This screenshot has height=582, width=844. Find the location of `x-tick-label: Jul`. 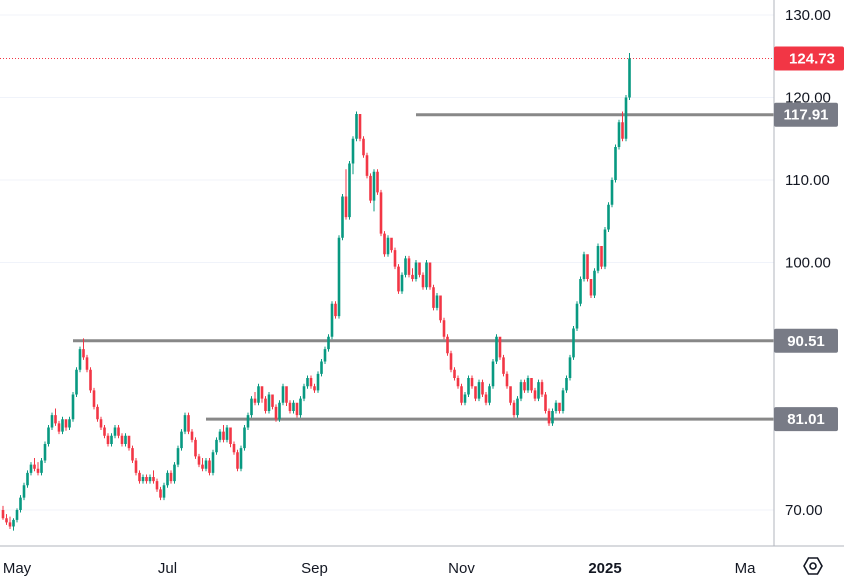

x-tick-label: Jul is located at coordinates (167, 568).